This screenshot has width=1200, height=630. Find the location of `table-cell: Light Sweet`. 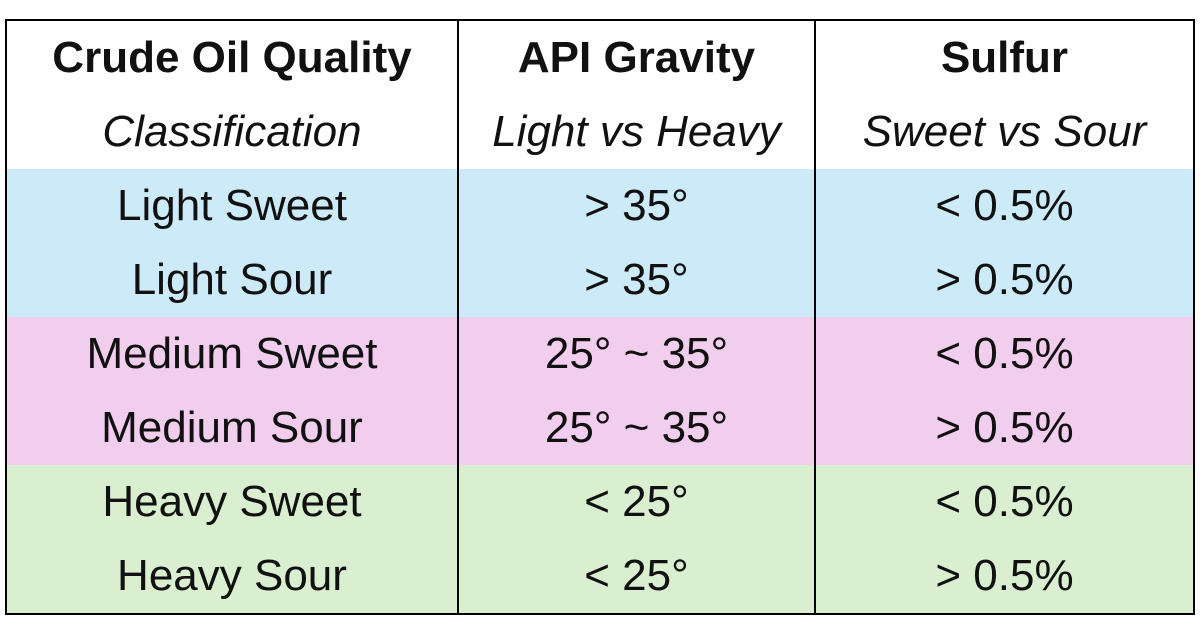

table-cell: Light Sweet is located at coordinates (233, 206).